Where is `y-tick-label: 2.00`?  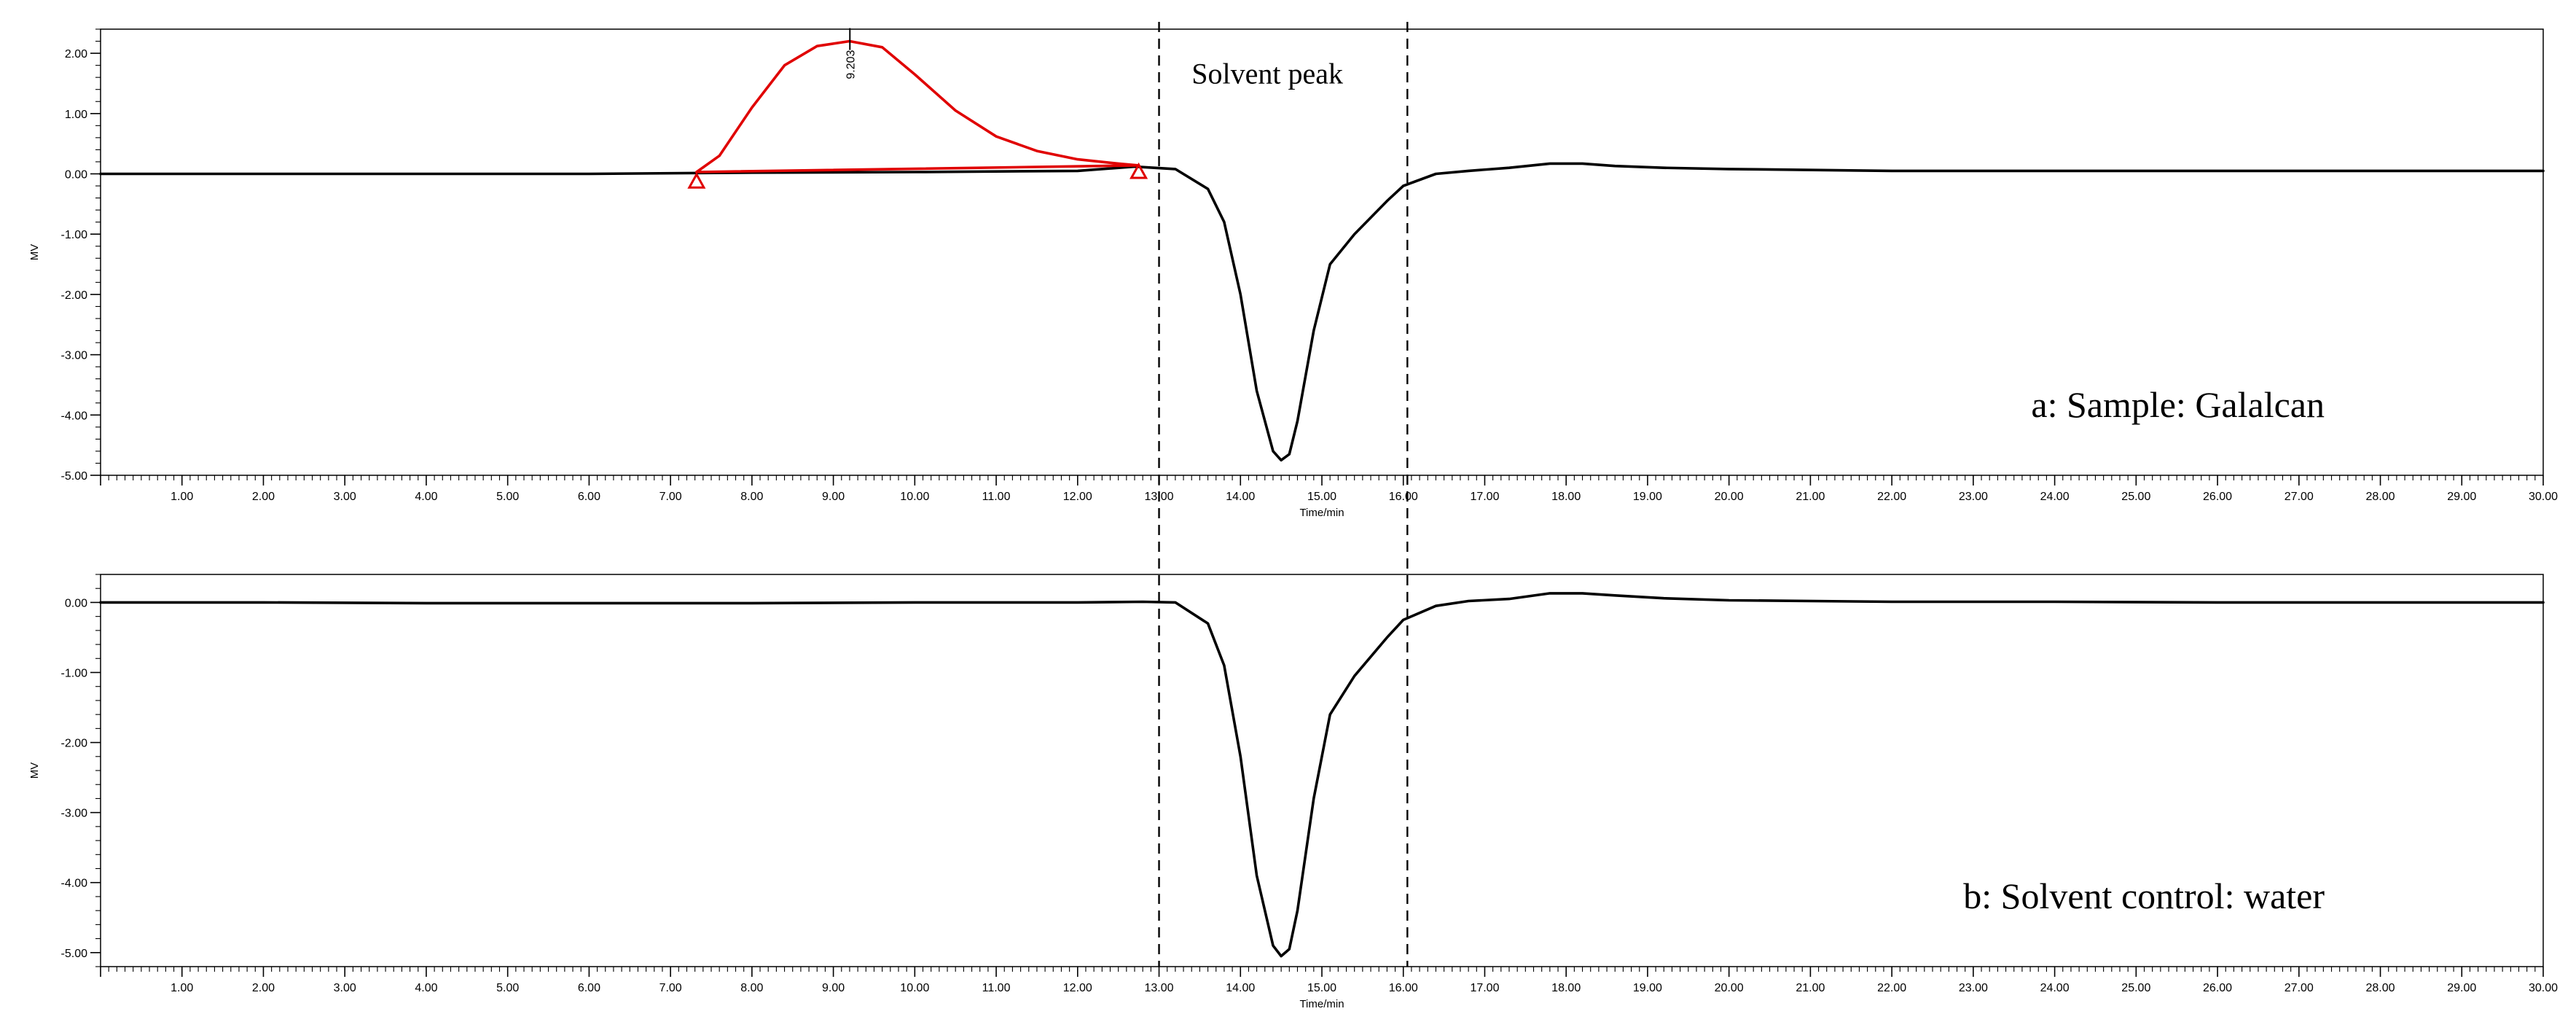
y-tick-label: 2.00 is located at coordinates (76, 54).